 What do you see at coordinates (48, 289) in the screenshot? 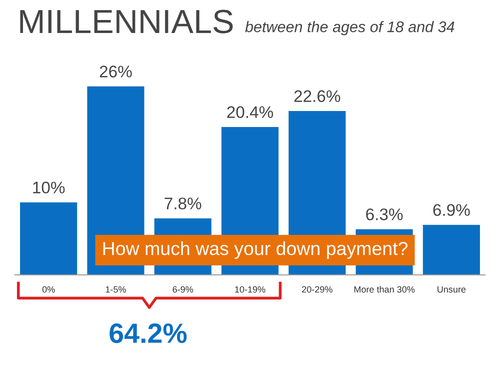
I see `x-tick-label: 0%` at bounding box center [48, 289].